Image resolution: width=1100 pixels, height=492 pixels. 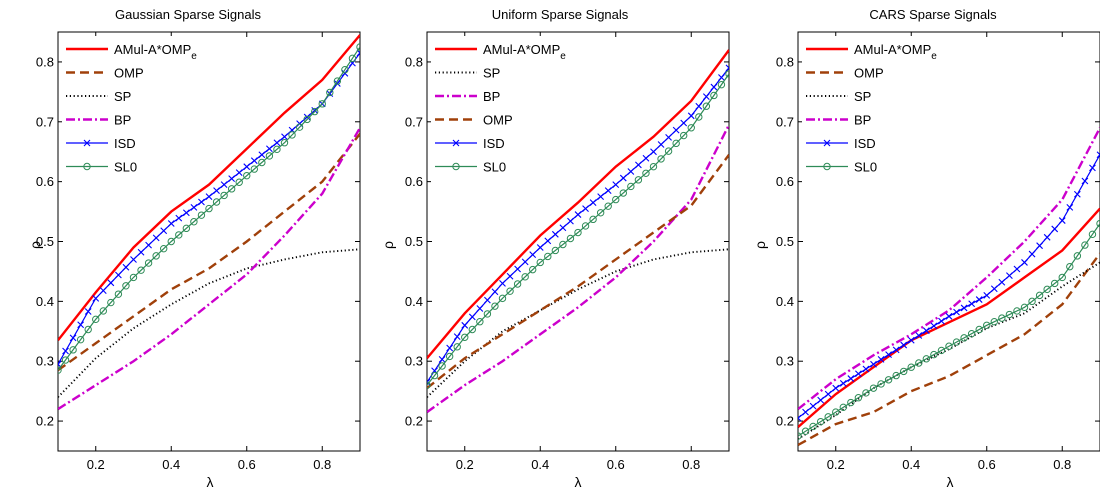 What do you see at coordinates (785, 241) in the screenshot?
I see `cars-y-tick-label: 0.5` at bounding box center [785, 241].